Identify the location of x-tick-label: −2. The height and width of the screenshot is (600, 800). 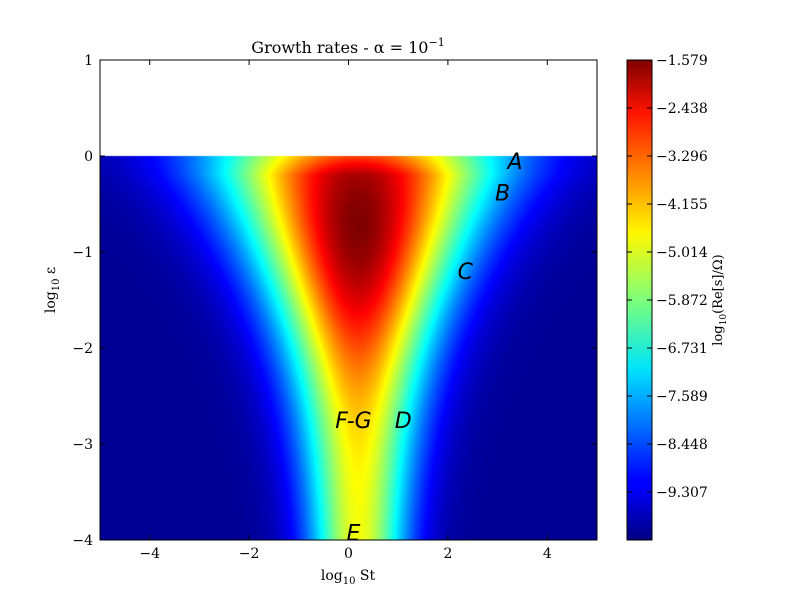
(249, 554).